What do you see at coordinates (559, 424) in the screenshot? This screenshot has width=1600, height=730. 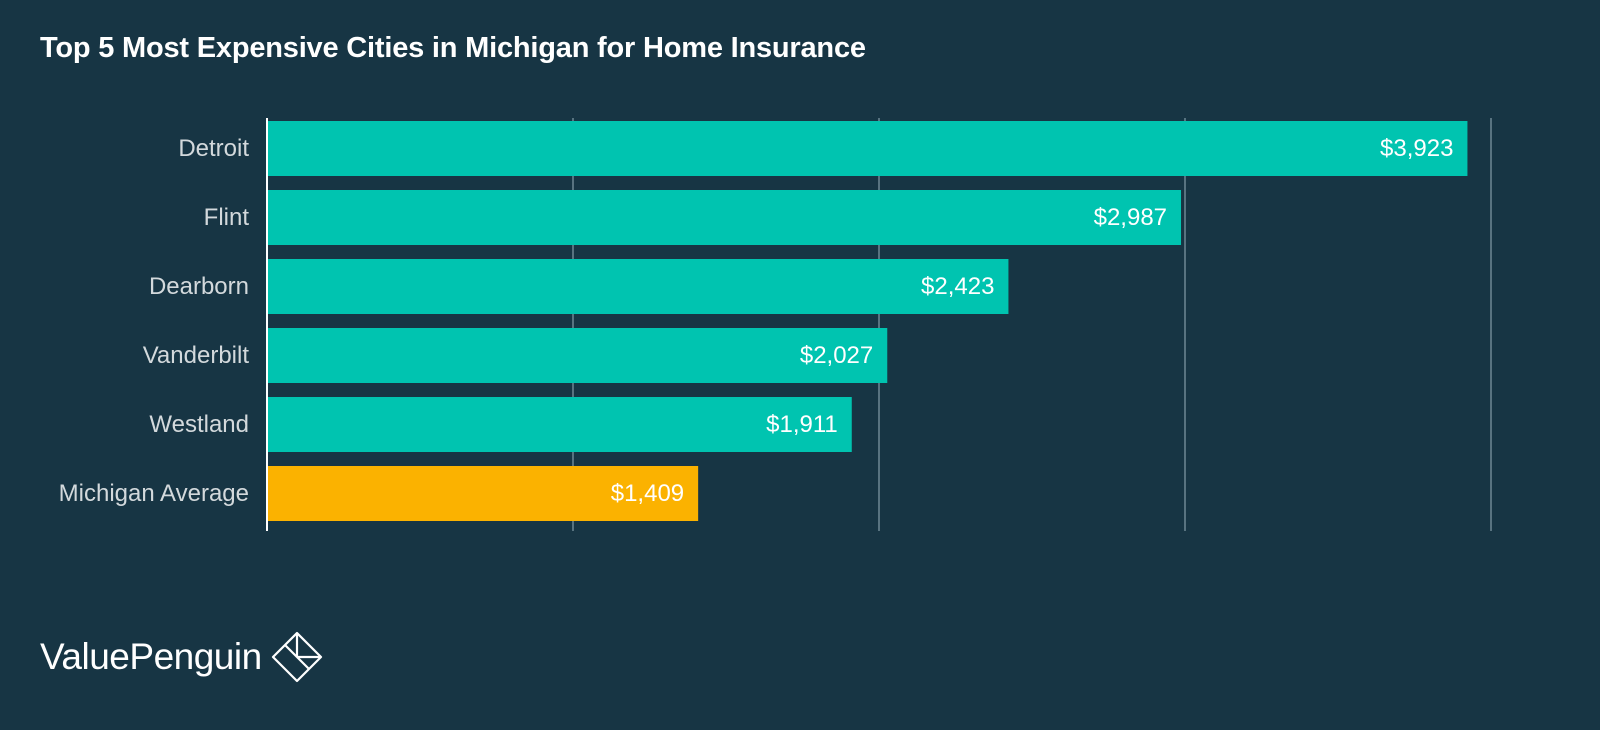 I see `bar-westland` at bounding box center [559, 424].